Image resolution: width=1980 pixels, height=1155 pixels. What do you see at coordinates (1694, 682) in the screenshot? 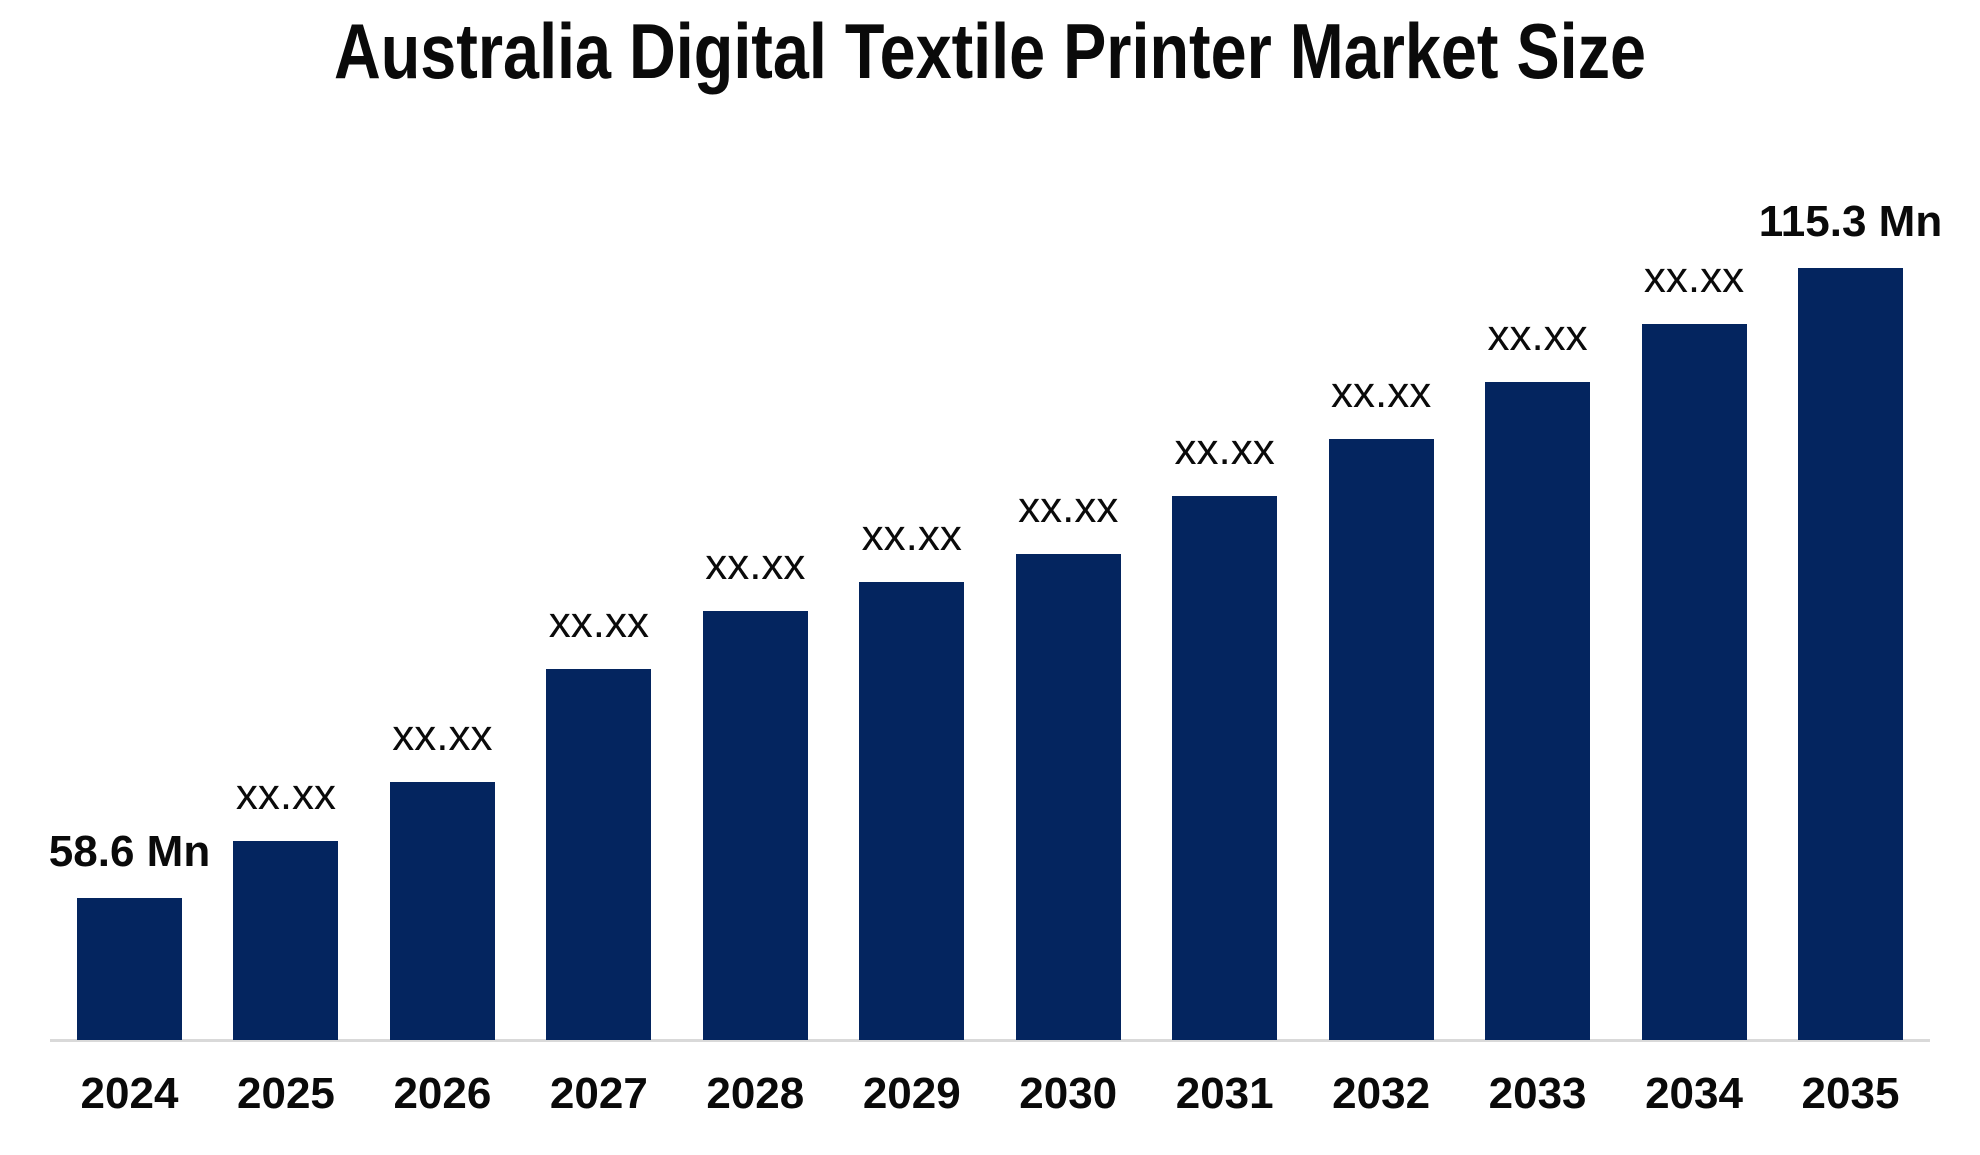
I see `bar-2034` at bounding box center [1694, 682].